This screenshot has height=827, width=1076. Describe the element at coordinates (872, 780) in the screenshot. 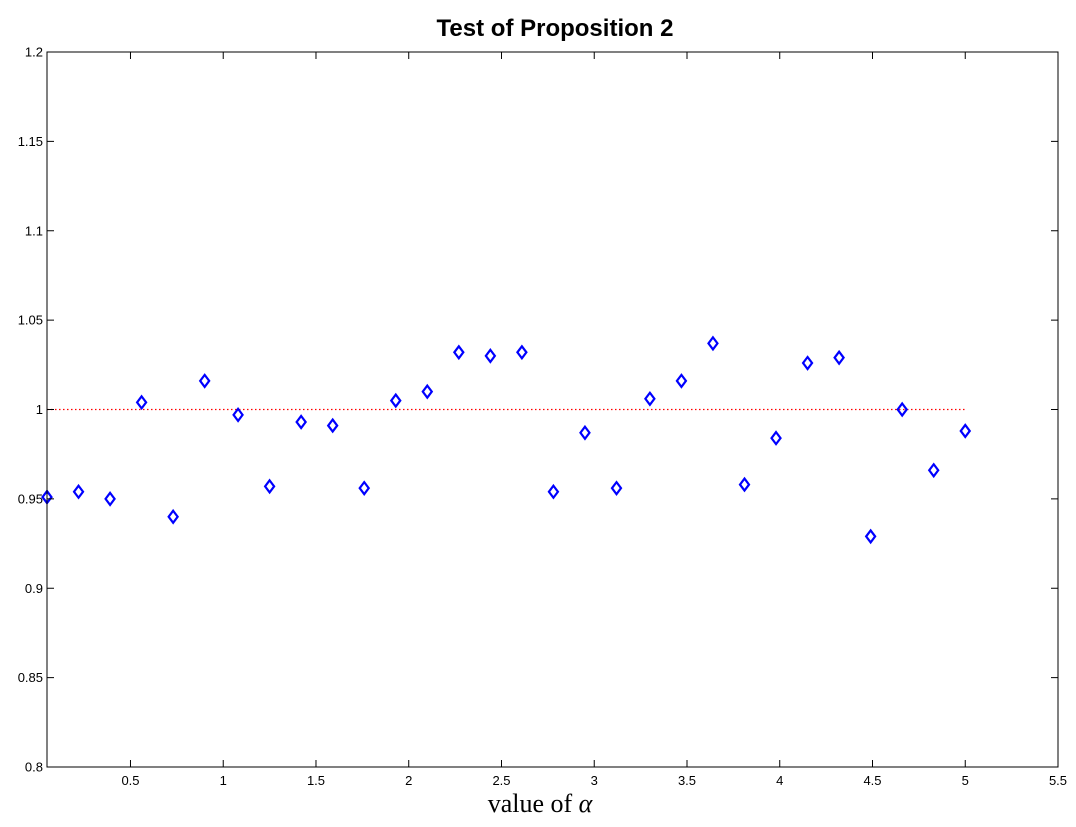

I see `x-tick-label: 4.5` at that location.